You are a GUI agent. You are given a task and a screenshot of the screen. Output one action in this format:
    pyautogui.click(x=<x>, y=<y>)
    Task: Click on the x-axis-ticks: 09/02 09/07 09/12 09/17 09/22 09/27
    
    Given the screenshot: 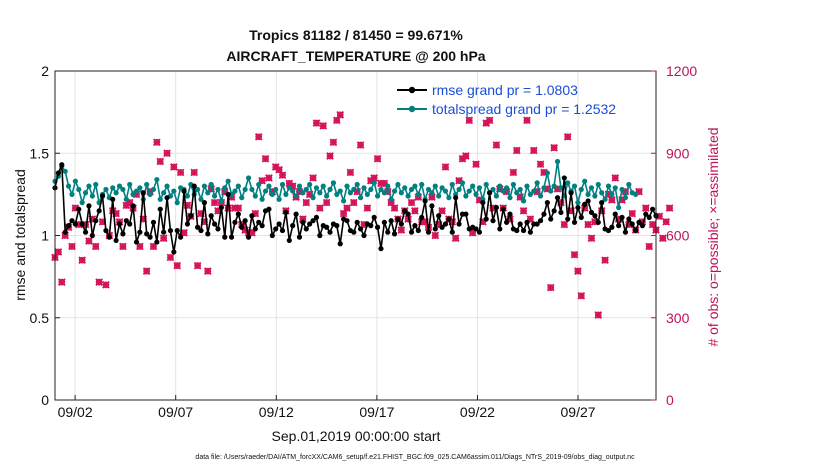 What is the action you would take?
    pyautogui.click(x=327, y=407)
    